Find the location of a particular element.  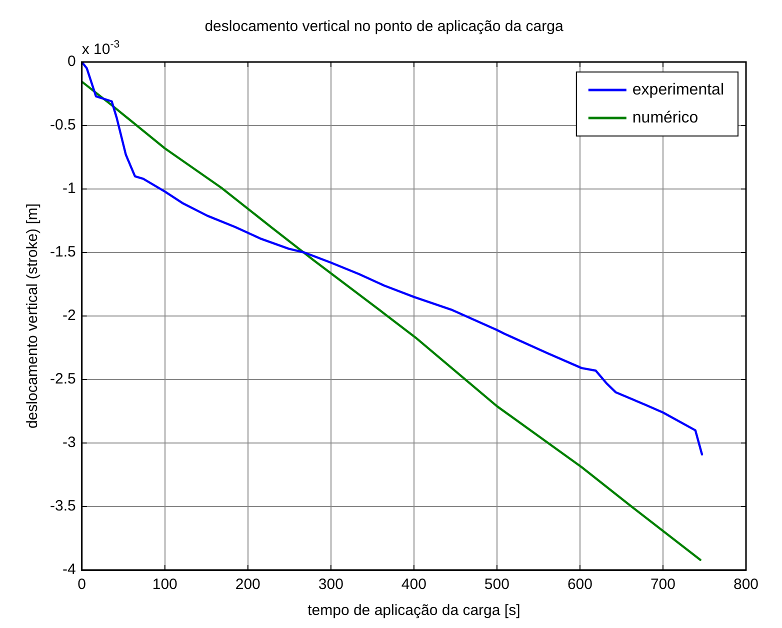

chart-title: deslocamento vertical no ponto de aplicação da carga is located at coordinates (384, 27).